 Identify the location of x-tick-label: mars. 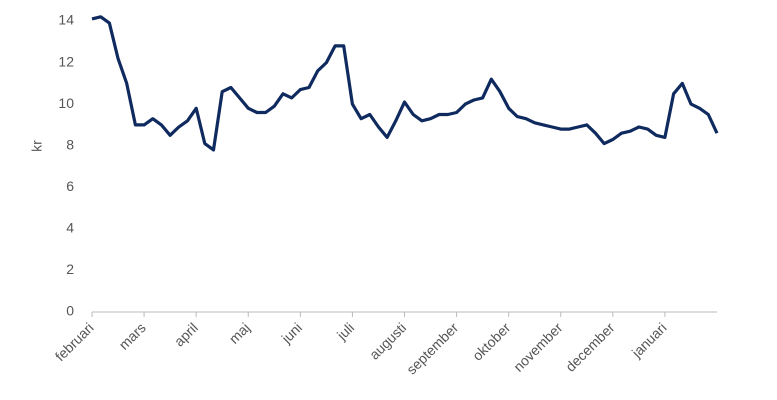
(132, 335).